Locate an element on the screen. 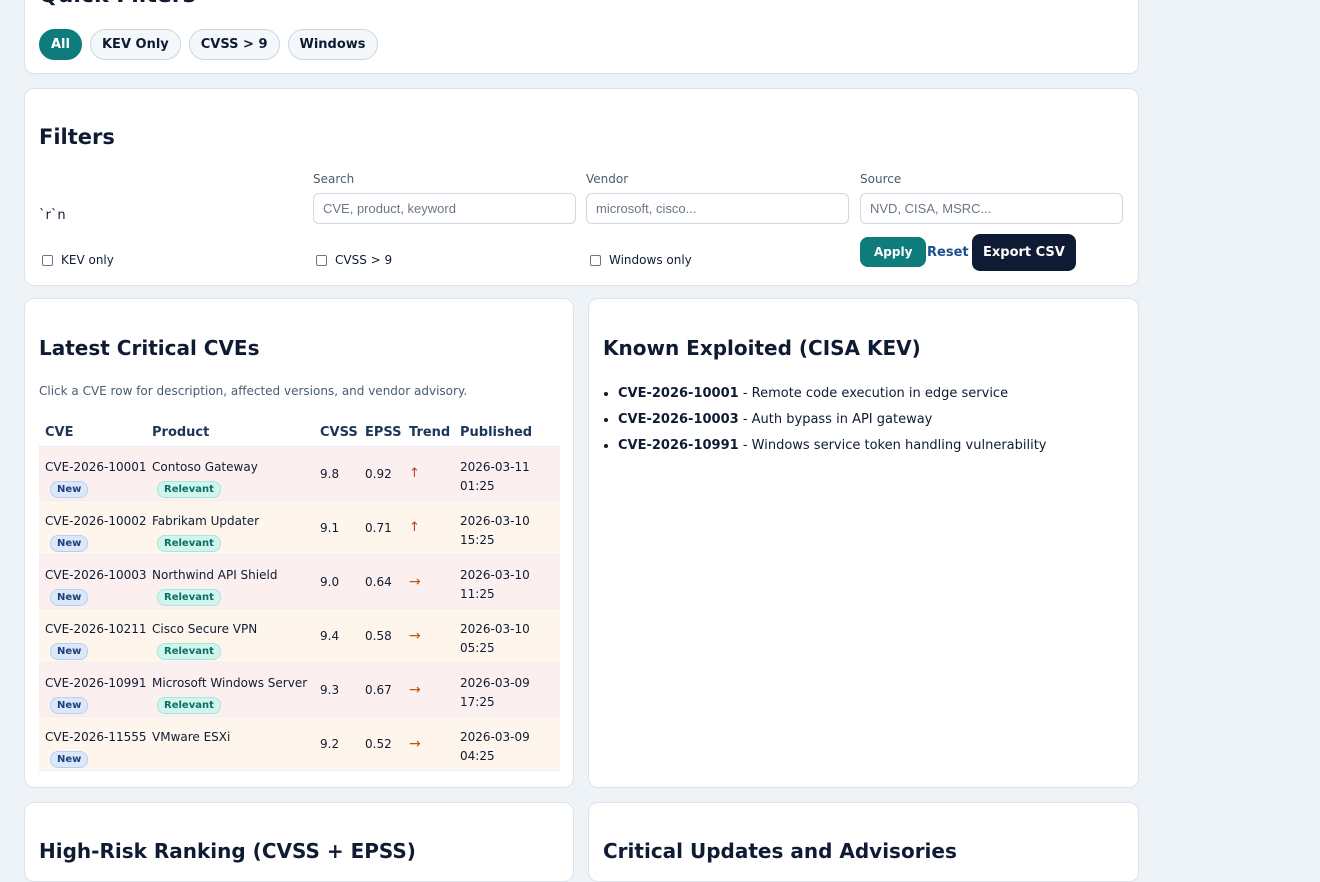 This screenshot has height=882, width=1320. epss-value: 0.92 is located at coordinates (378, 473).